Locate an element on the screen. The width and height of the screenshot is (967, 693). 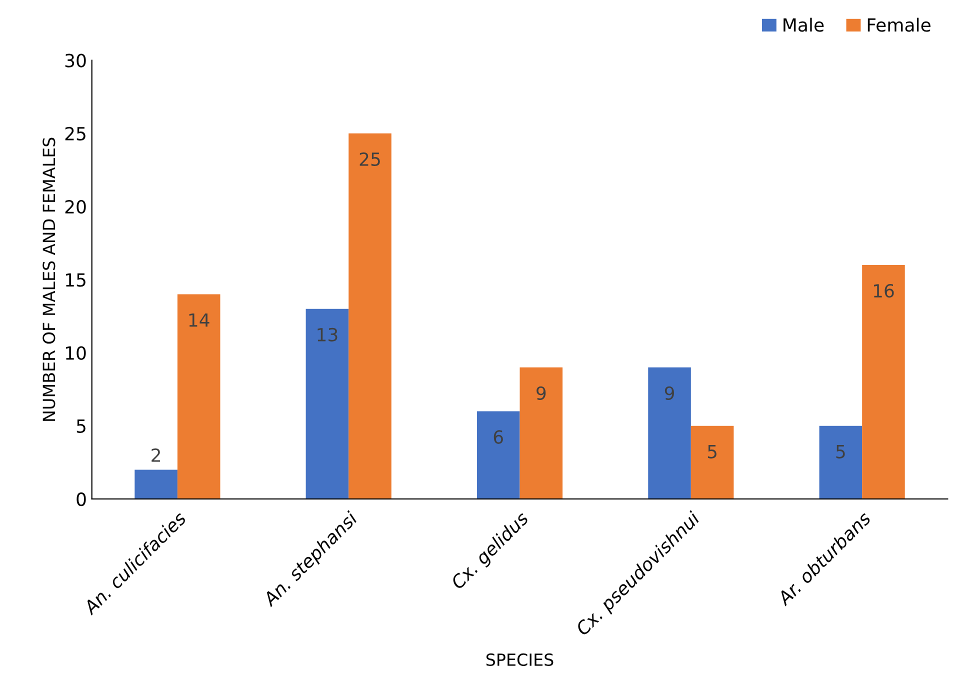
data-label: 13 is located at coordinates (328, 335).